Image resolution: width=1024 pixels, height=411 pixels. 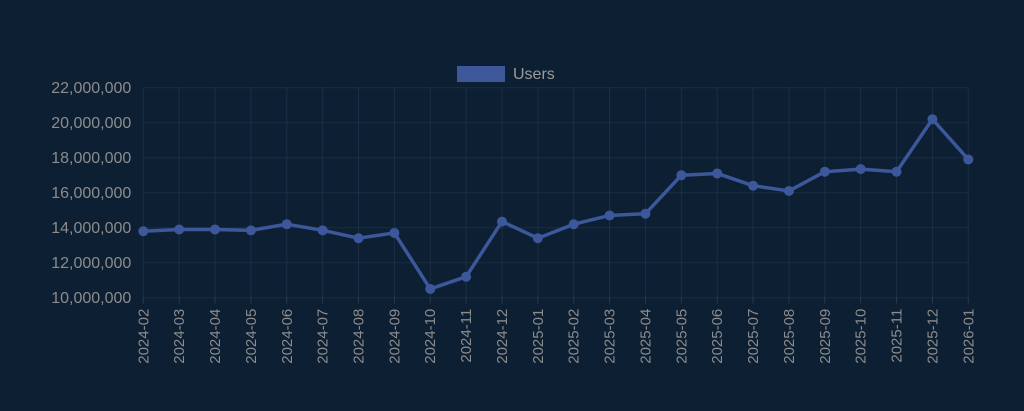 What do you see at coordinates (179, 336) in the screenshot?
I see `x-axis-tick-label: 2024-03` at bounding box center [179, 336].